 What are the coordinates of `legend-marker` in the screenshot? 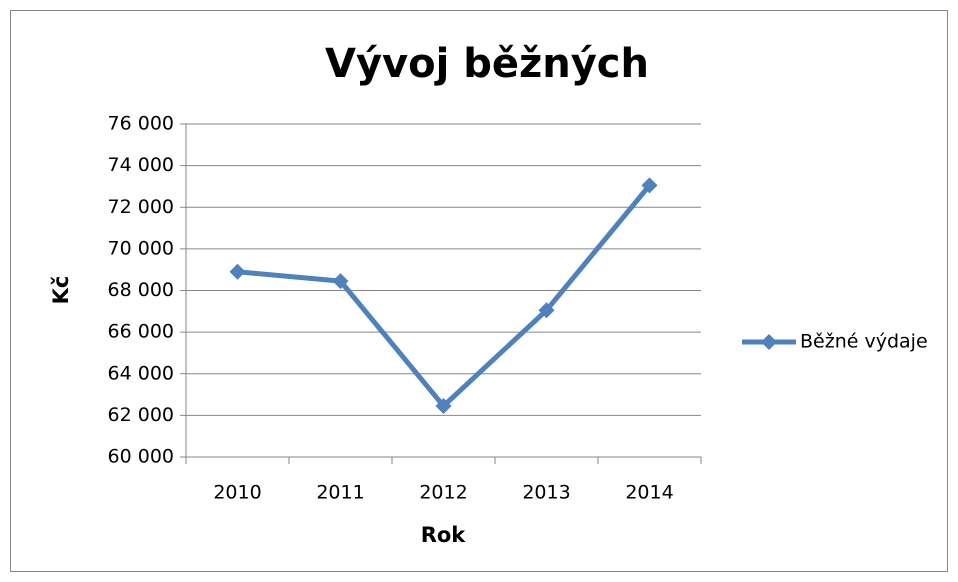 It's located at (769, 342).